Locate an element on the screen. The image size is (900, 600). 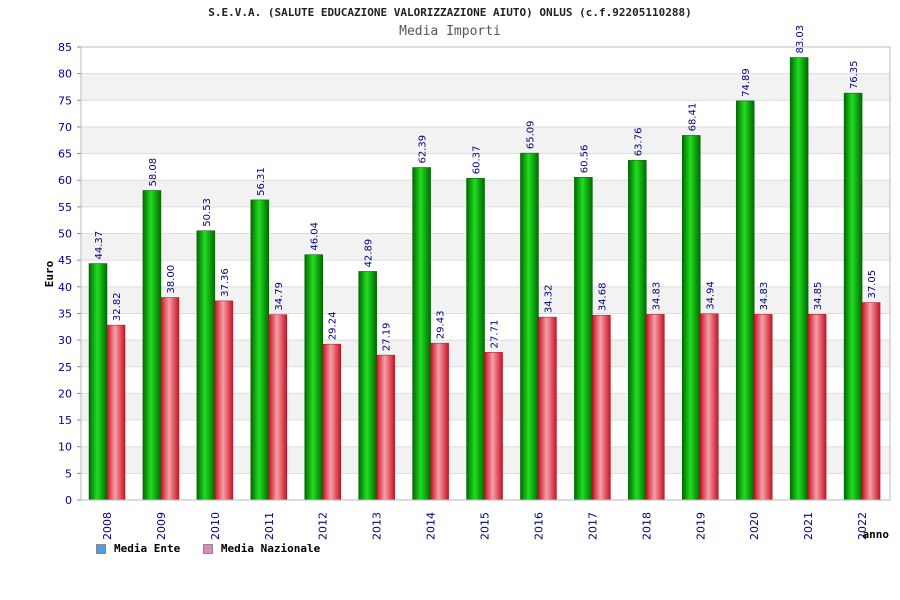
data-label: 83.03 is located at coordinates (800, 39).